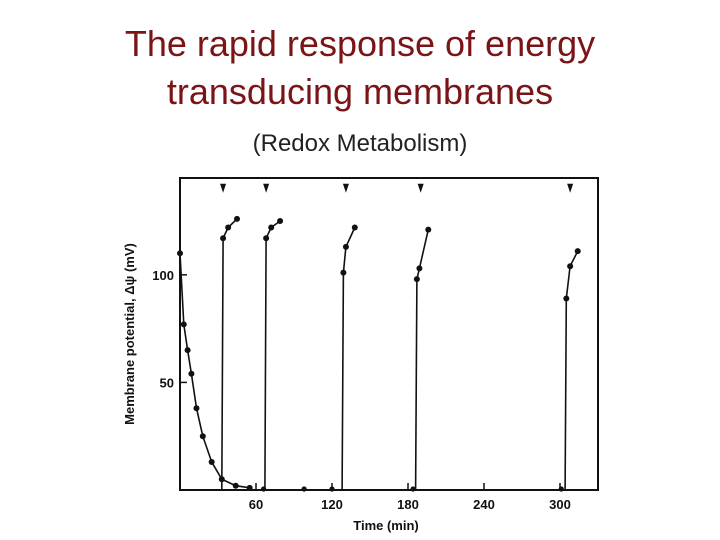 This screenshot has width=720, height=540. I want to click on x-tick-label-180: 180, so click(408, 504).